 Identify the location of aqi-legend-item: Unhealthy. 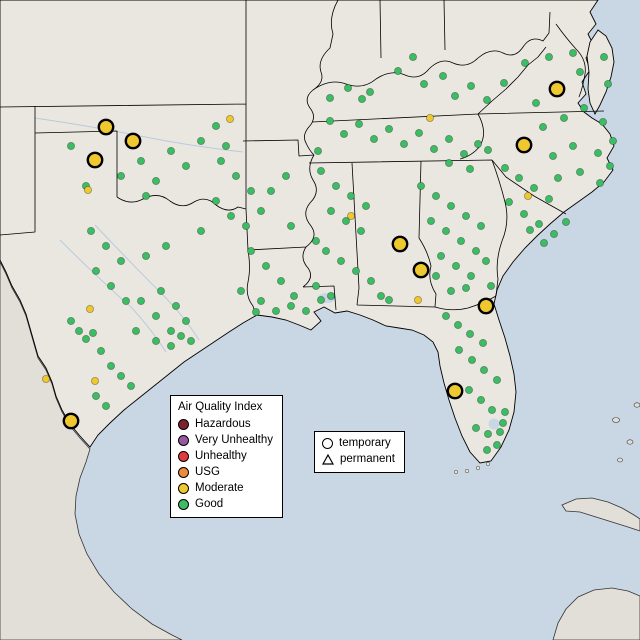
(225, 456).